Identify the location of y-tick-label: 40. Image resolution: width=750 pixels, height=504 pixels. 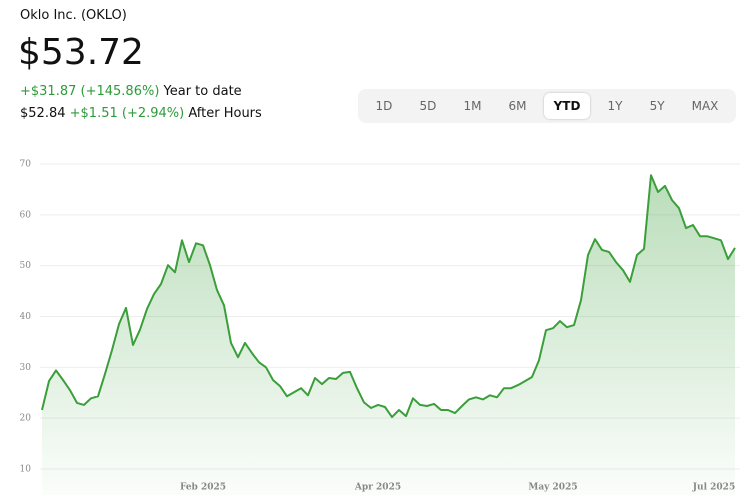
(26, 317).